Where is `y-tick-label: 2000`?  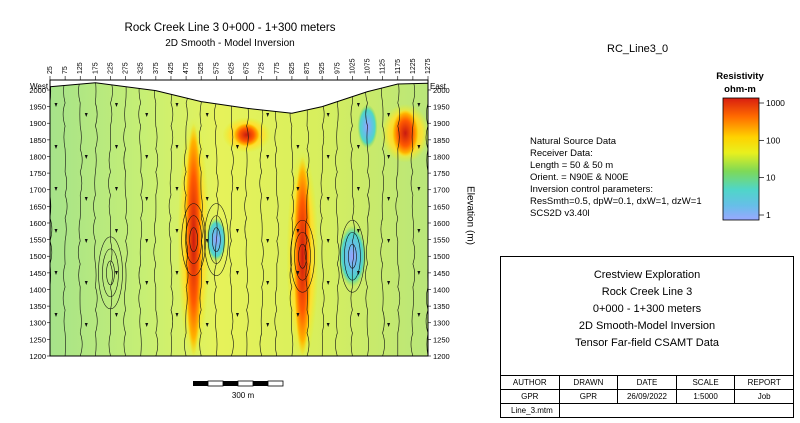
y-tick-label: 2000 is located at coordinates (37, 90).